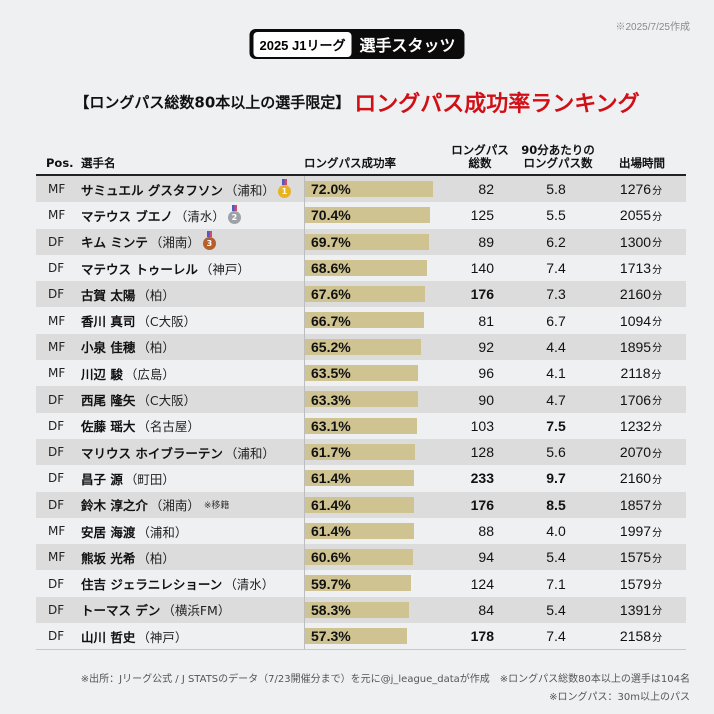 The height and width of the screenshot is (714, 714). What do you see at coordinates (482, 452) in the screenshot?
I see `total-long-passes: 128` at bounding box center [482, 452].